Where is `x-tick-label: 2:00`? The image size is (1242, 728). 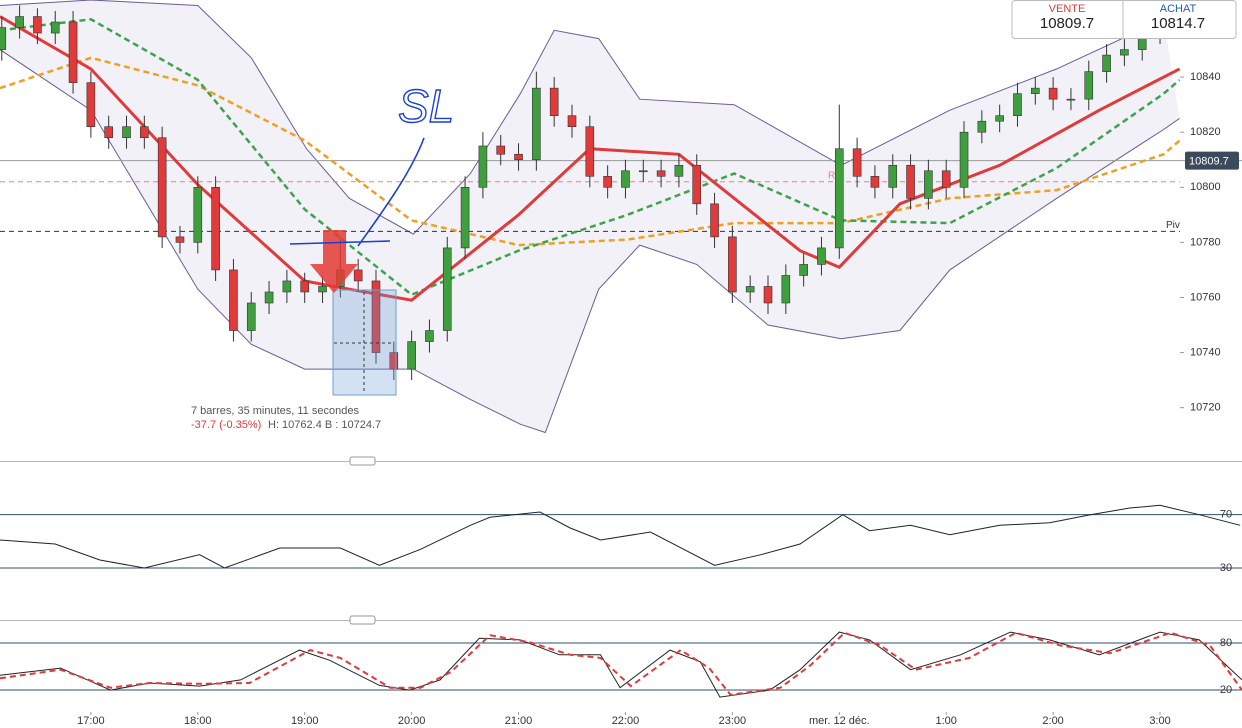 x-tick-label: 2:00 is located at coordinates (1052, 721).